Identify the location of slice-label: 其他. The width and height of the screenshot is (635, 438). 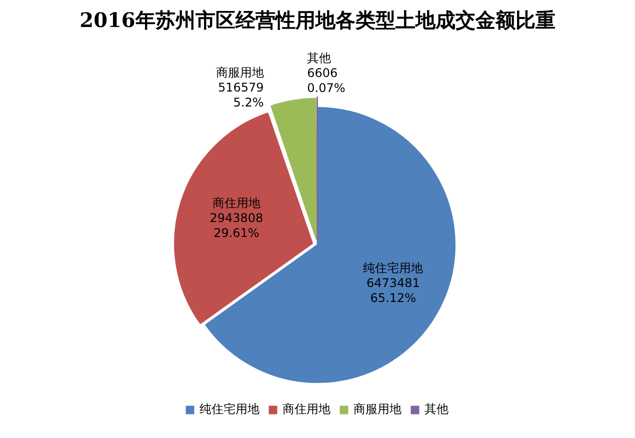
(319, 57).